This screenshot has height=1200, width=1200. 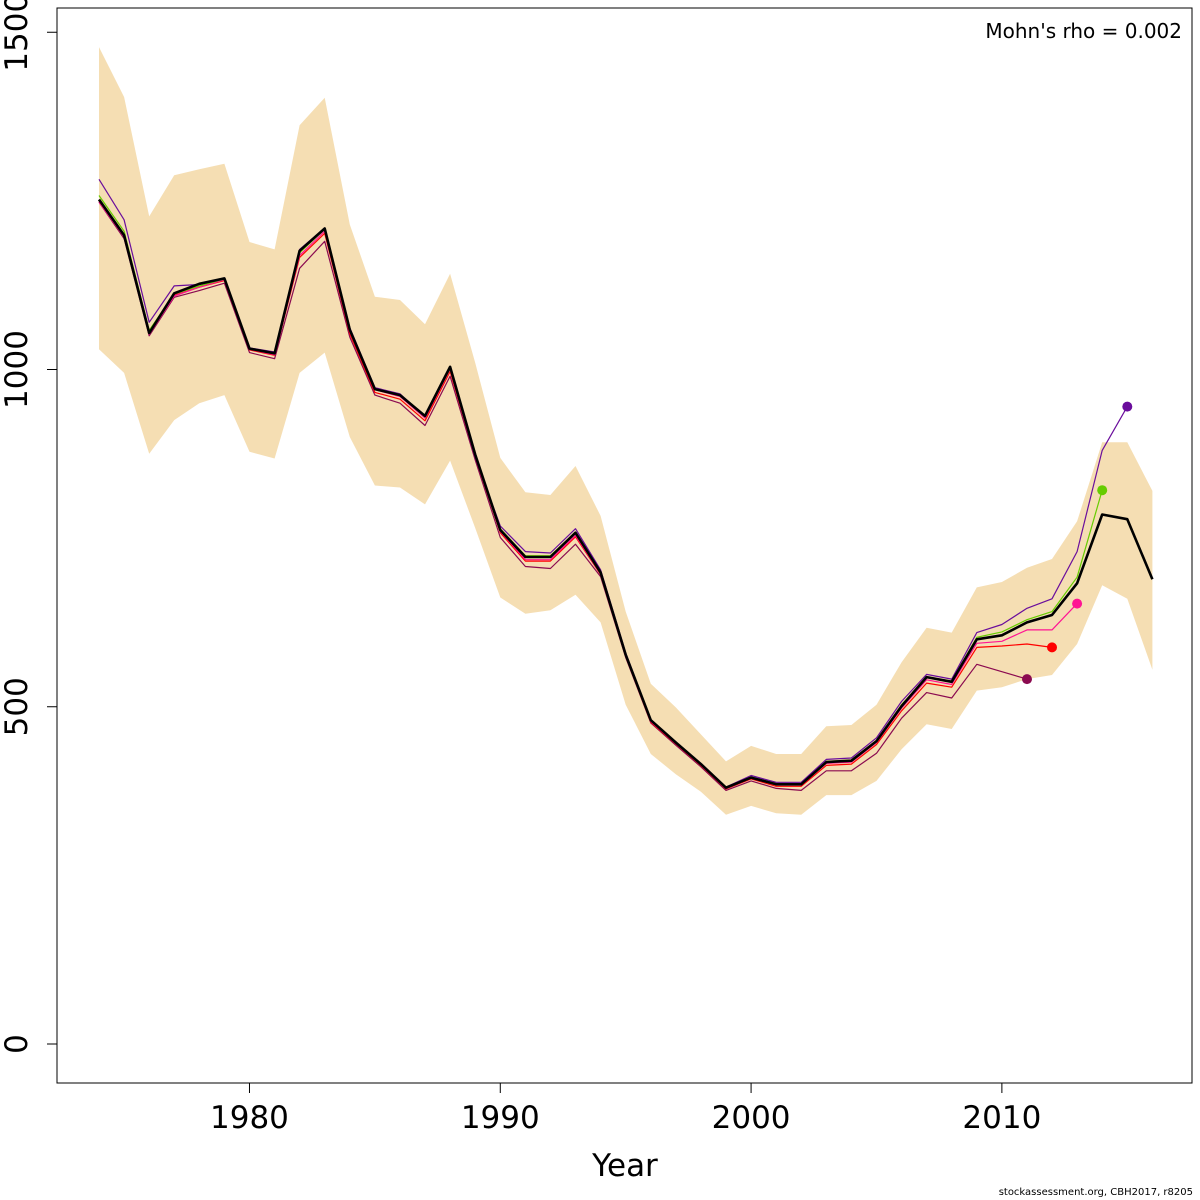 I want to click on series-endpoint-peel5, so click(x=1027, y=679).